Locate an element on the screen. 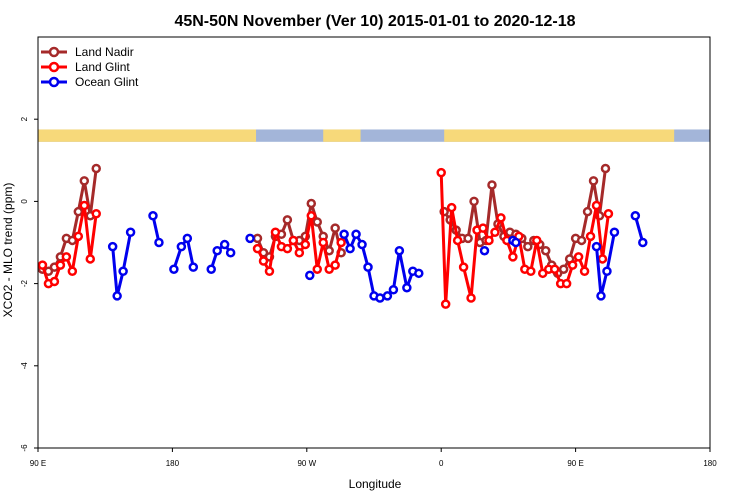 The height and width of the screenshot is (500, 750). legend-item-land-nadir: Land Nadir is located at coordinates (87, 52).